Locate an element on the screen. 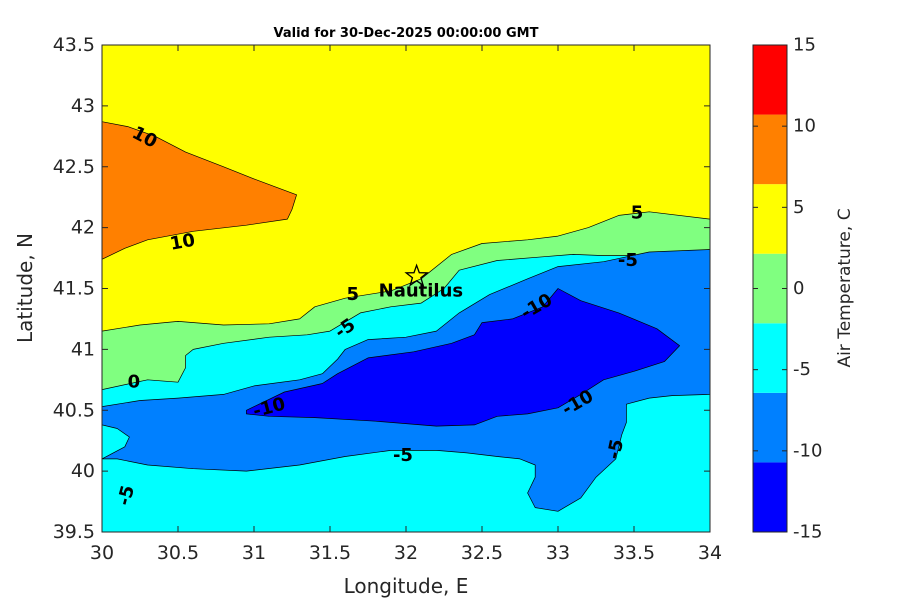 This screenshot has width=900, height=600. y-tick-label: 40.5 is located at coordinates (74, 410).